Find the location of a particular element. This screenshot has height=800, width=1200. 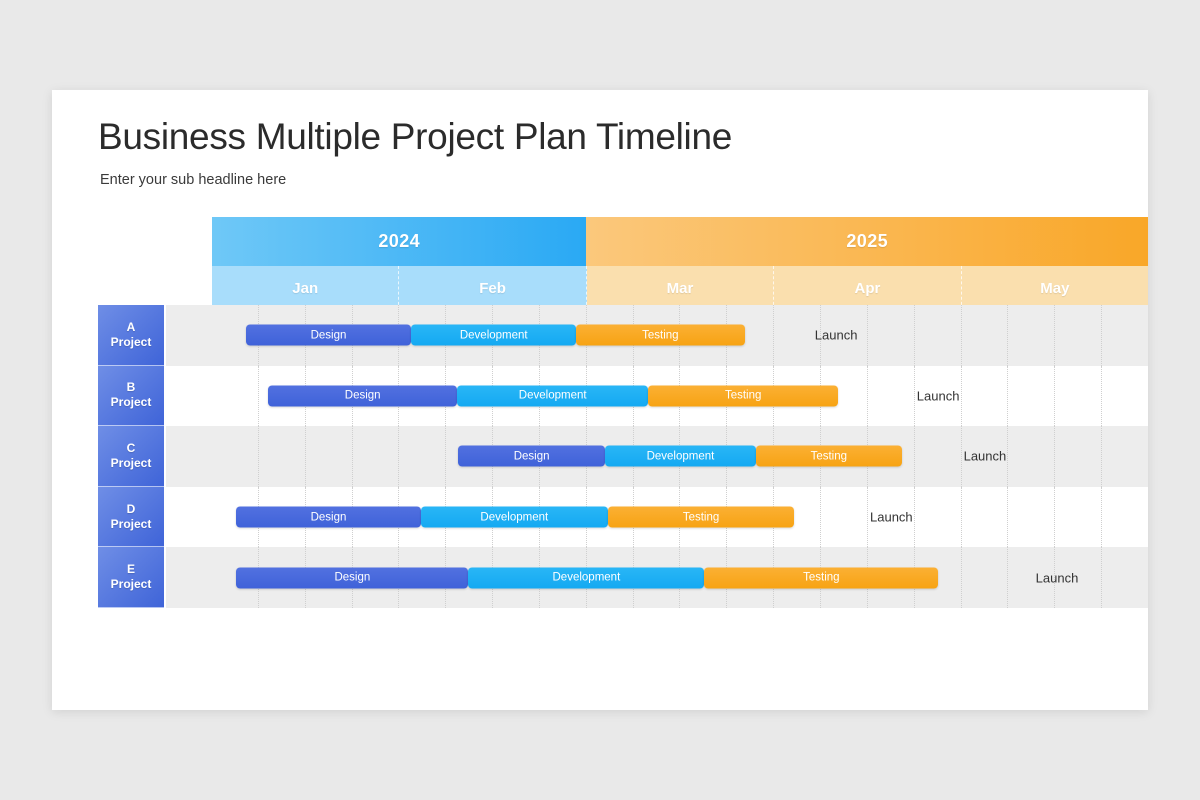

row-label-e-project: E Project is located at coordinates (131, 577).